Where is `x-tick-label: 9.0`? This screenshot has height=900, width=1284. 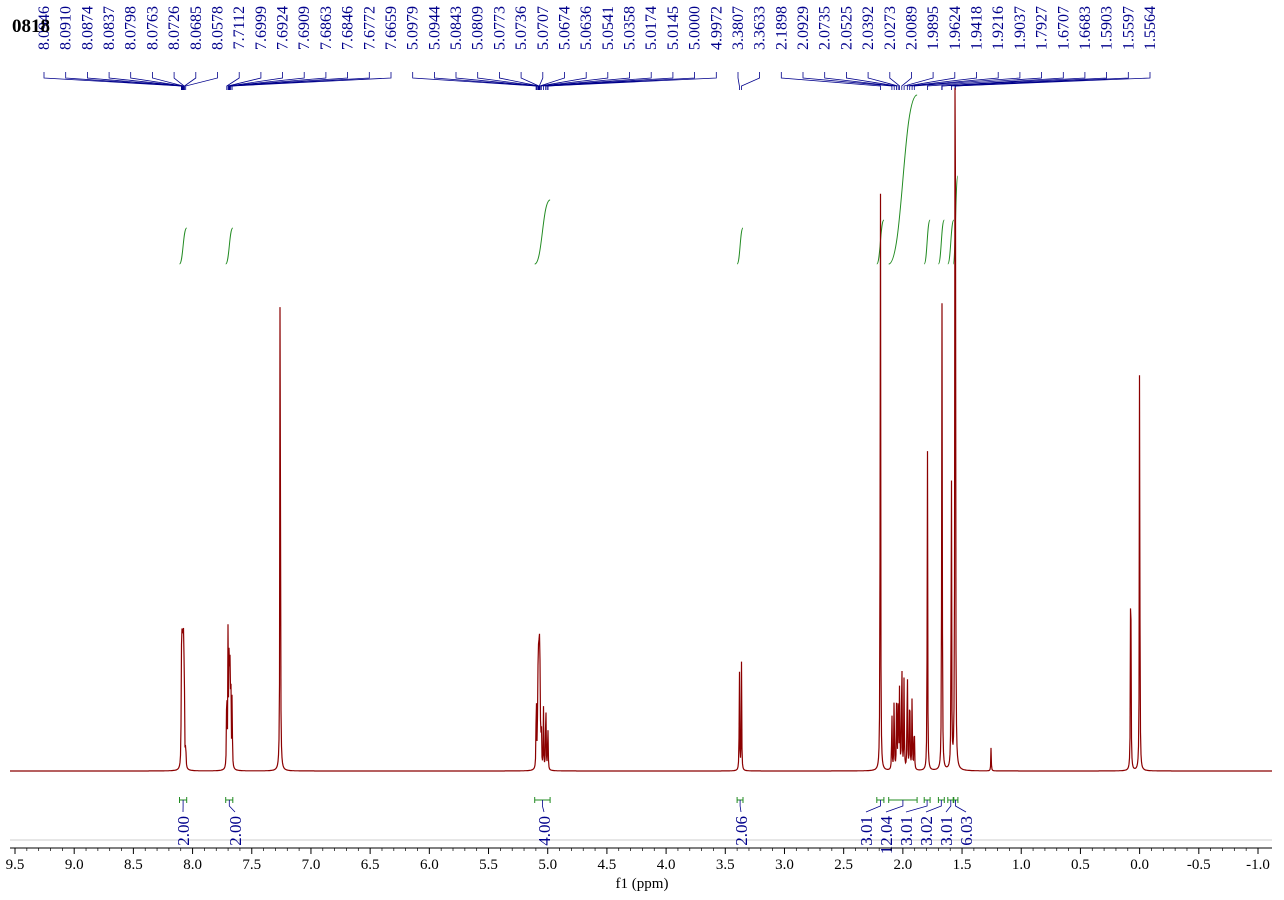 x-tick-label: 9.0 is located at coordinates (74, 865).